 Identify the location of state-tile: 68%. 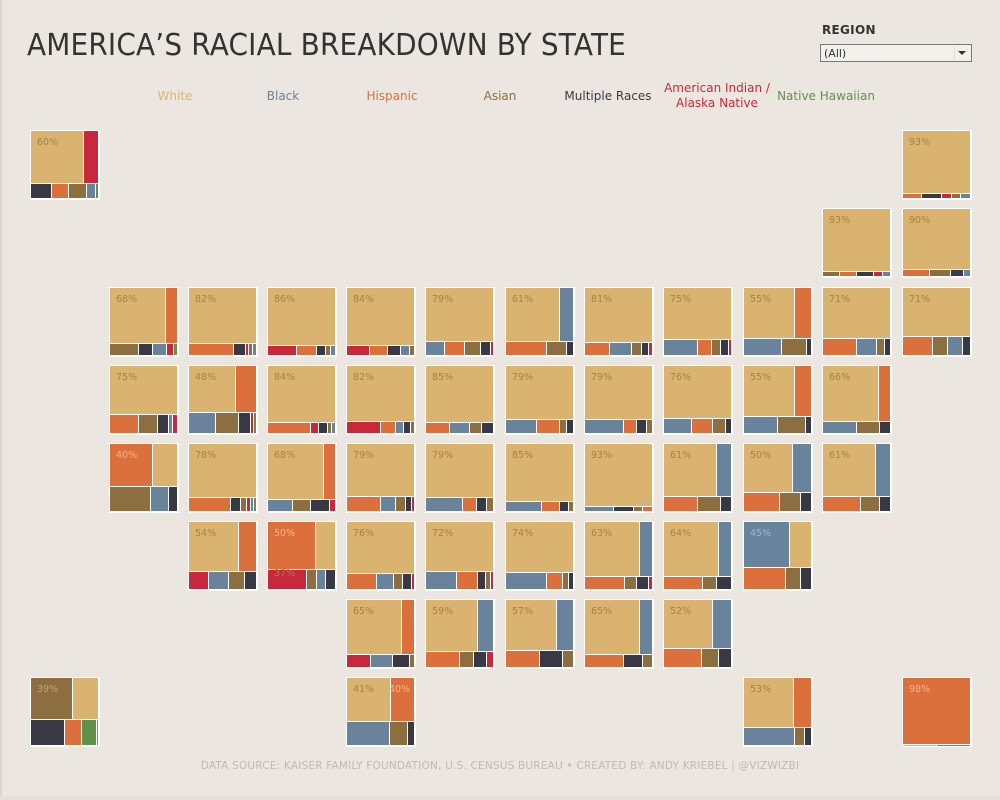
(302, 478).